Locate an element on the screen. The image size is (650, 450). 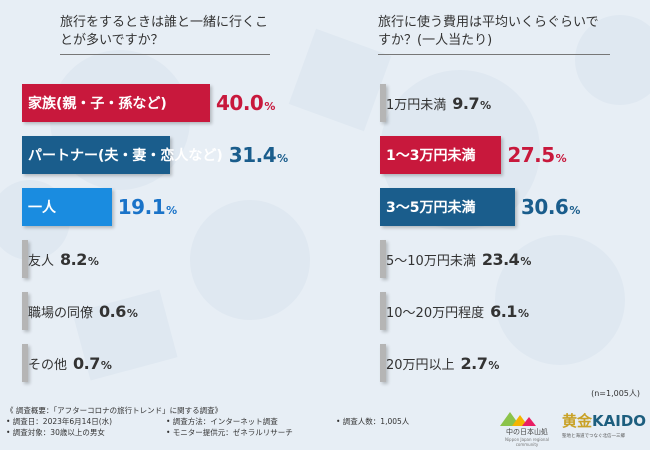
chart1-row: 友人 8.2% is located at coordinates (60, 259).